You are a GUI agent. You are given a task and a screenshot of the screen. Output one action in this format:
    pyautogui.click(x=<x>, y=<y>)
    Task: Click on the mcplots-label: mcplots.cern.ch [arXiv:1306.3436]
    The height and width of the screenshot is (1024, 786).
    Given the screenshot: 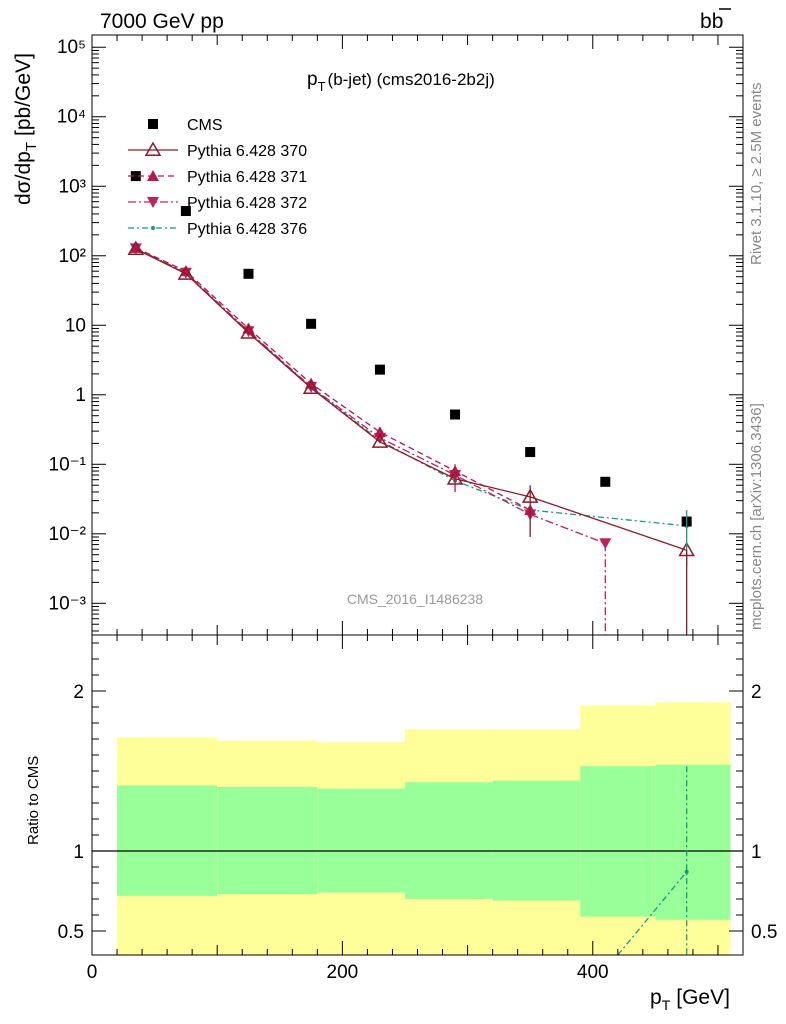 What is the action you would take?
    pyautogui.click(x=756, y=516)
    